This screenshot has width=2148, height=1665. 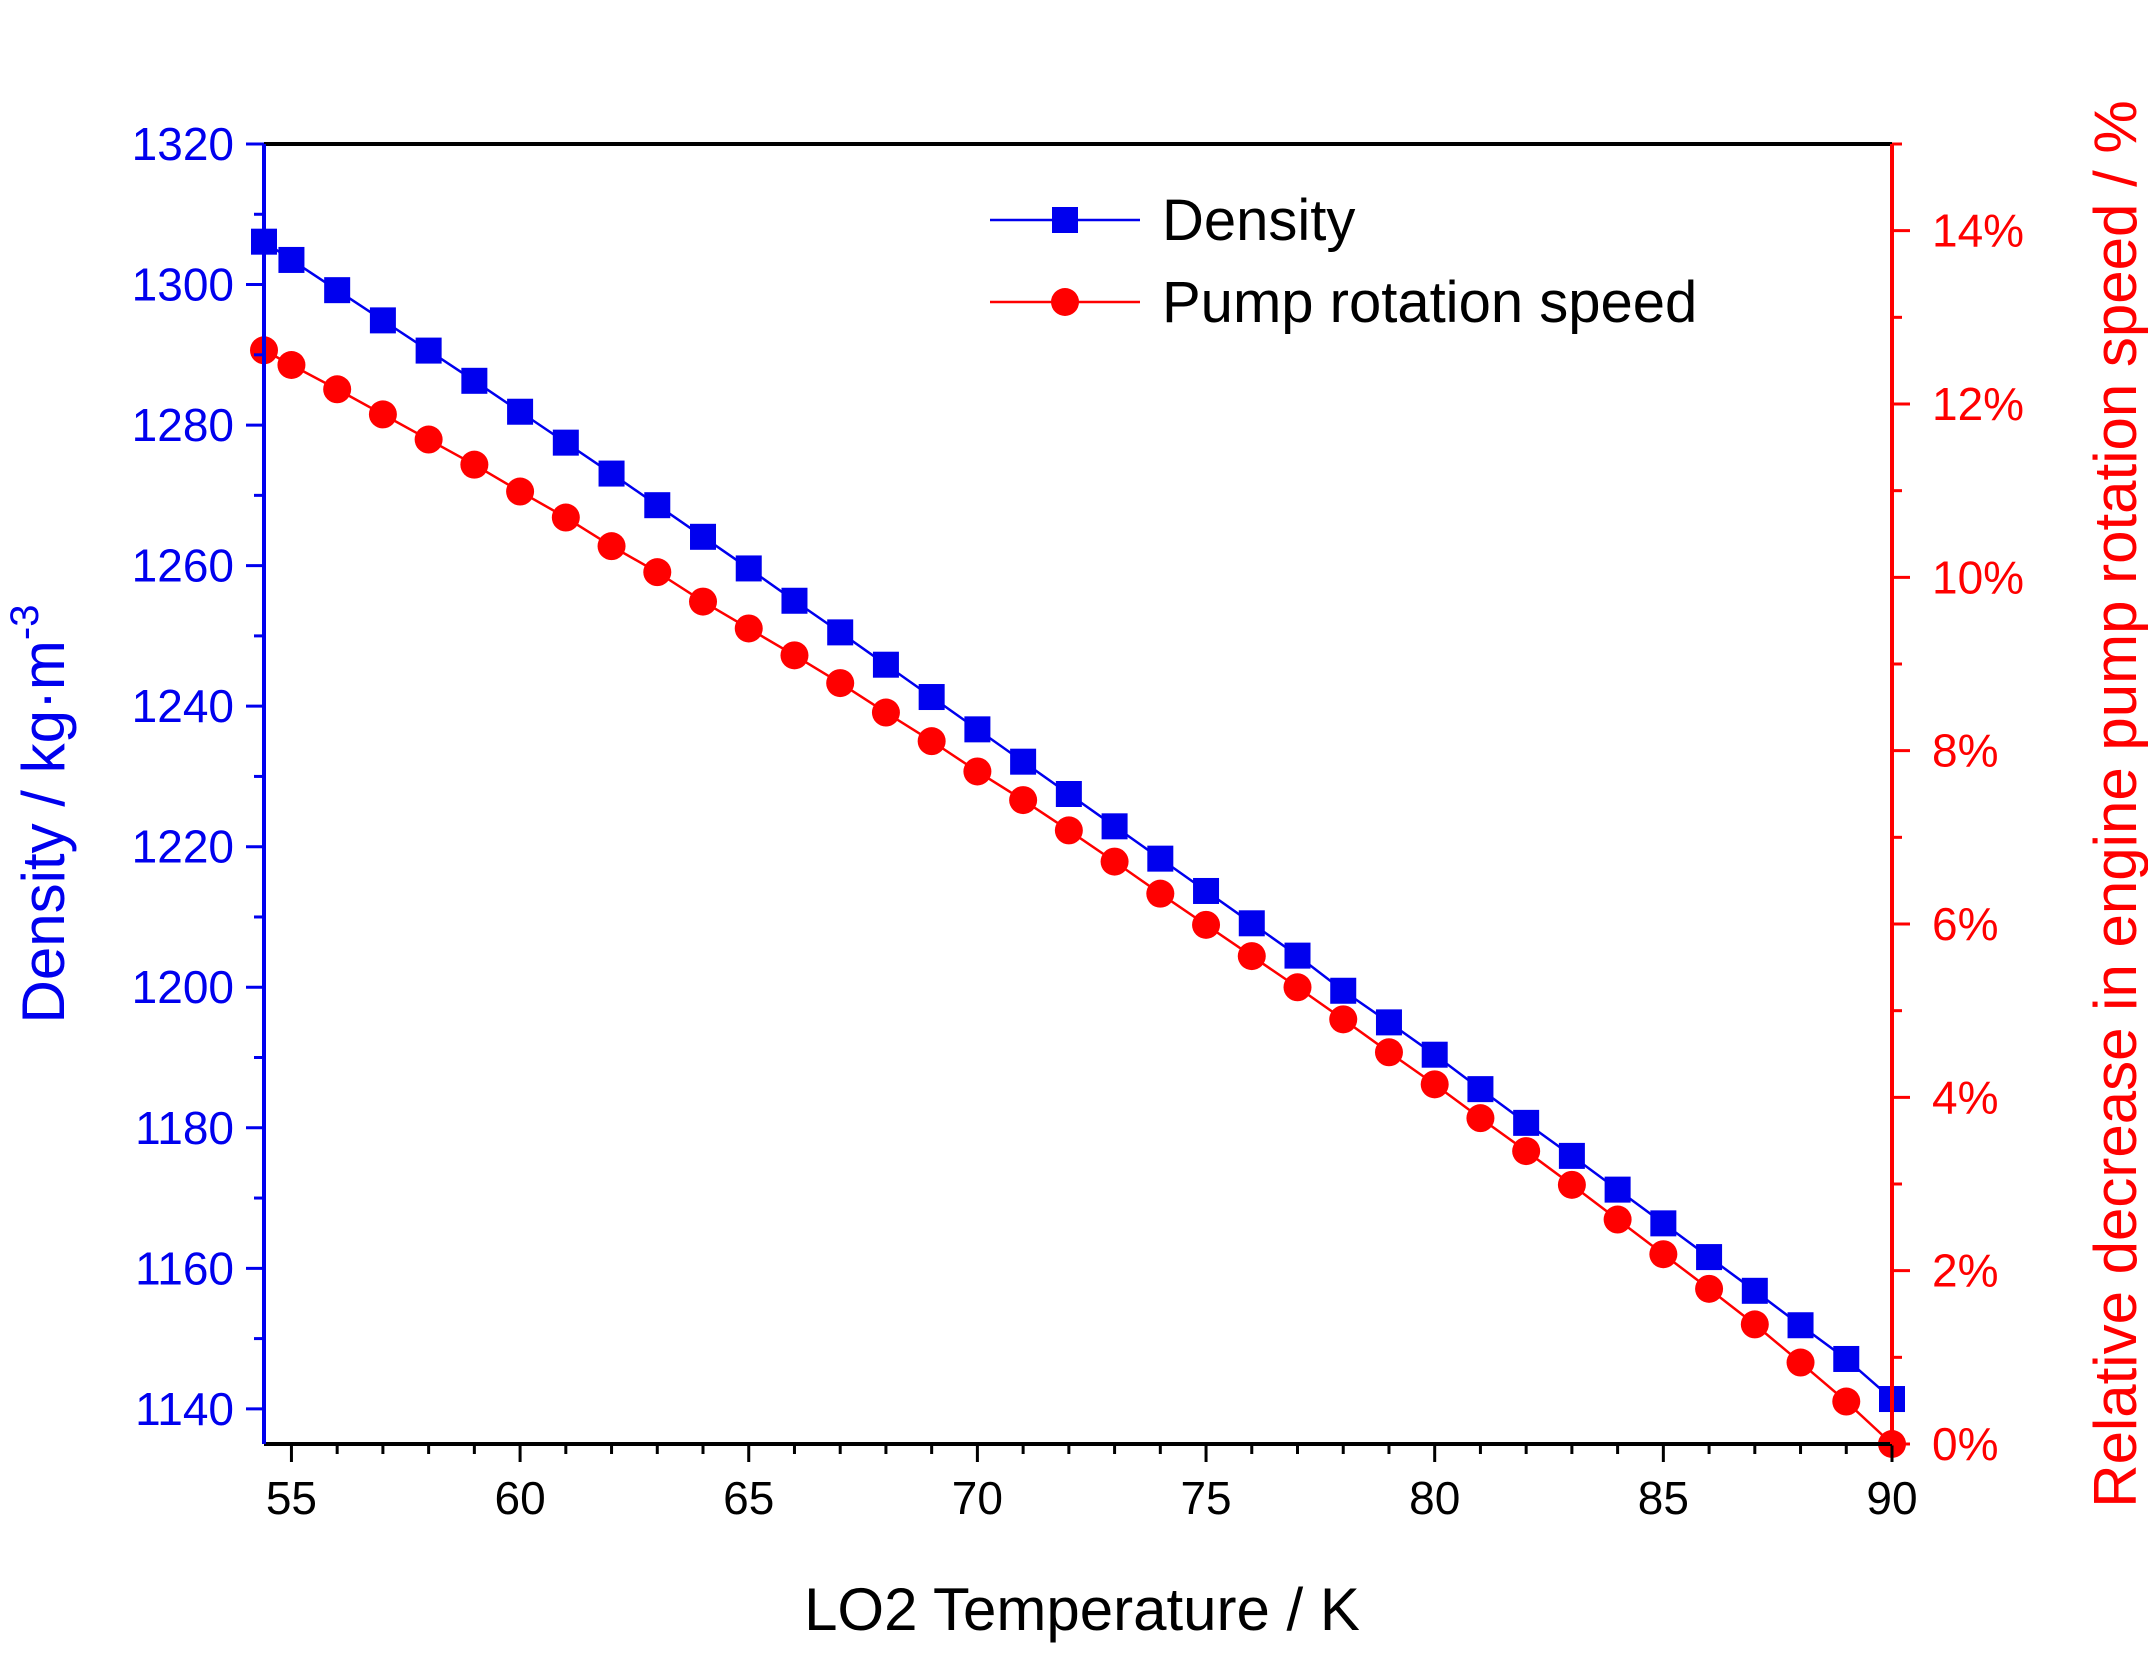 What do you see at coordinates (184, 1409) in the screenshot?
I see `y-left-tick-label: 1140` at bounding box center [184, 1409].